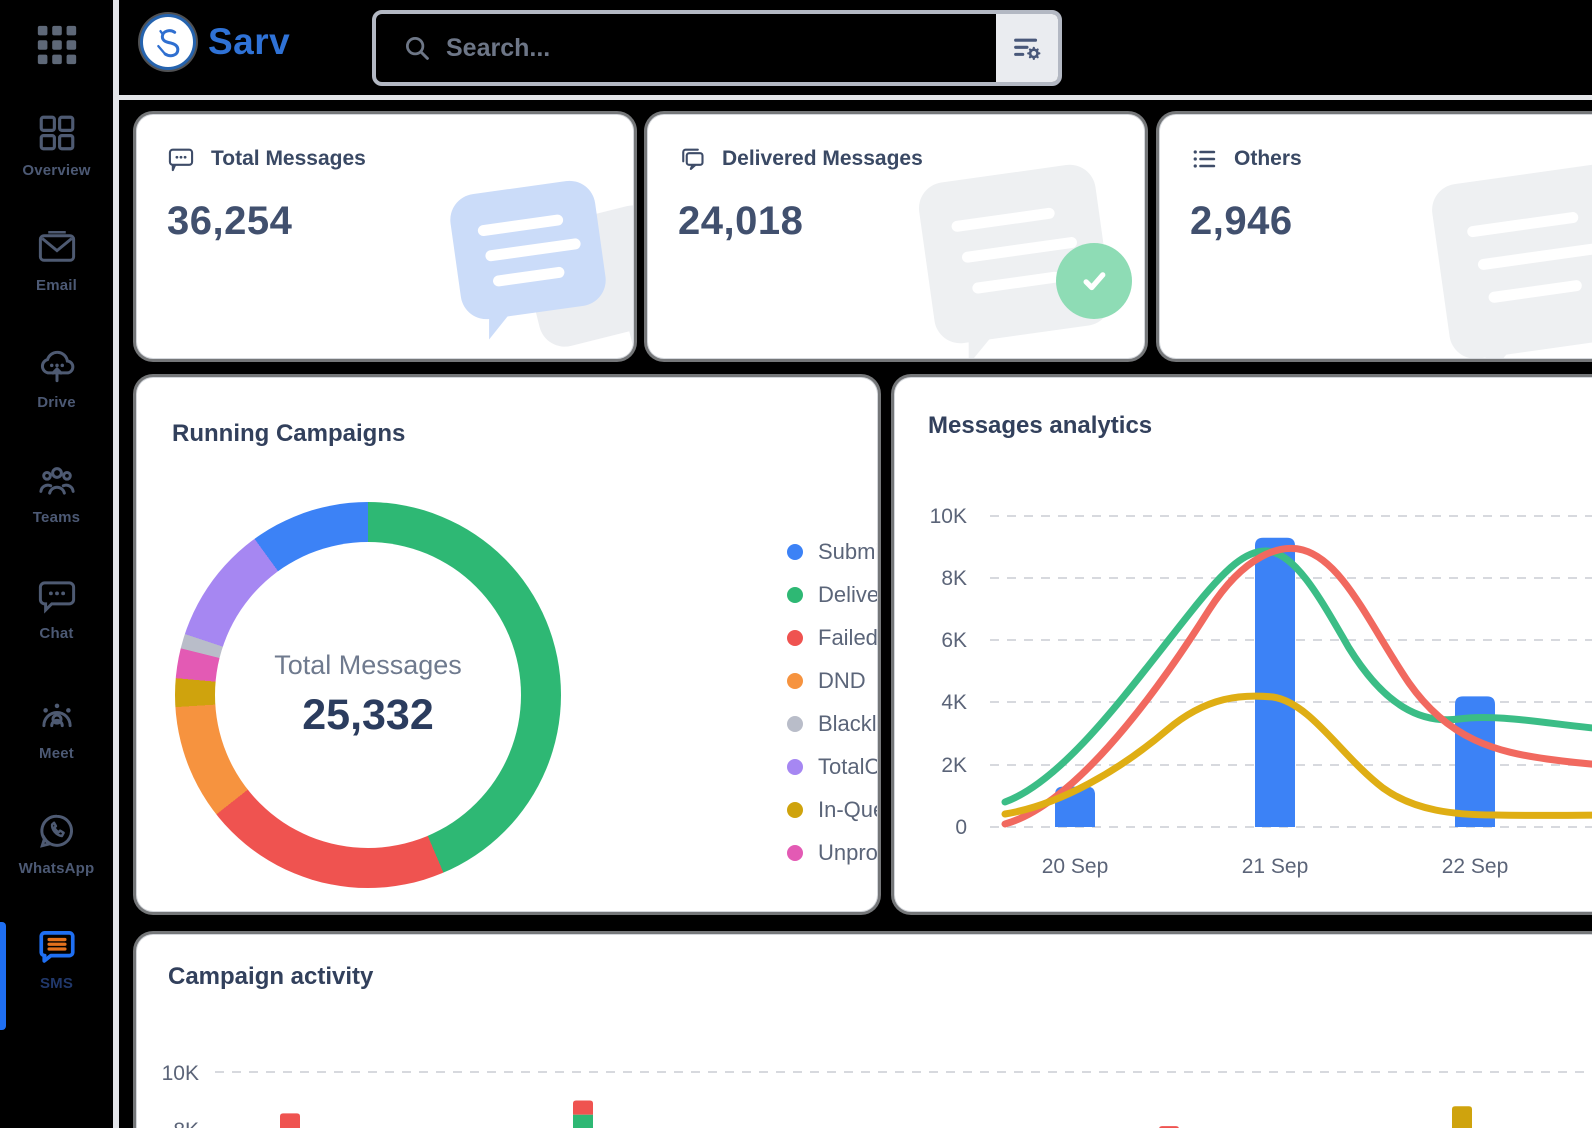 The image size is (1592, 1128). I want to click on overview-grid-icon, so click(56, 133).